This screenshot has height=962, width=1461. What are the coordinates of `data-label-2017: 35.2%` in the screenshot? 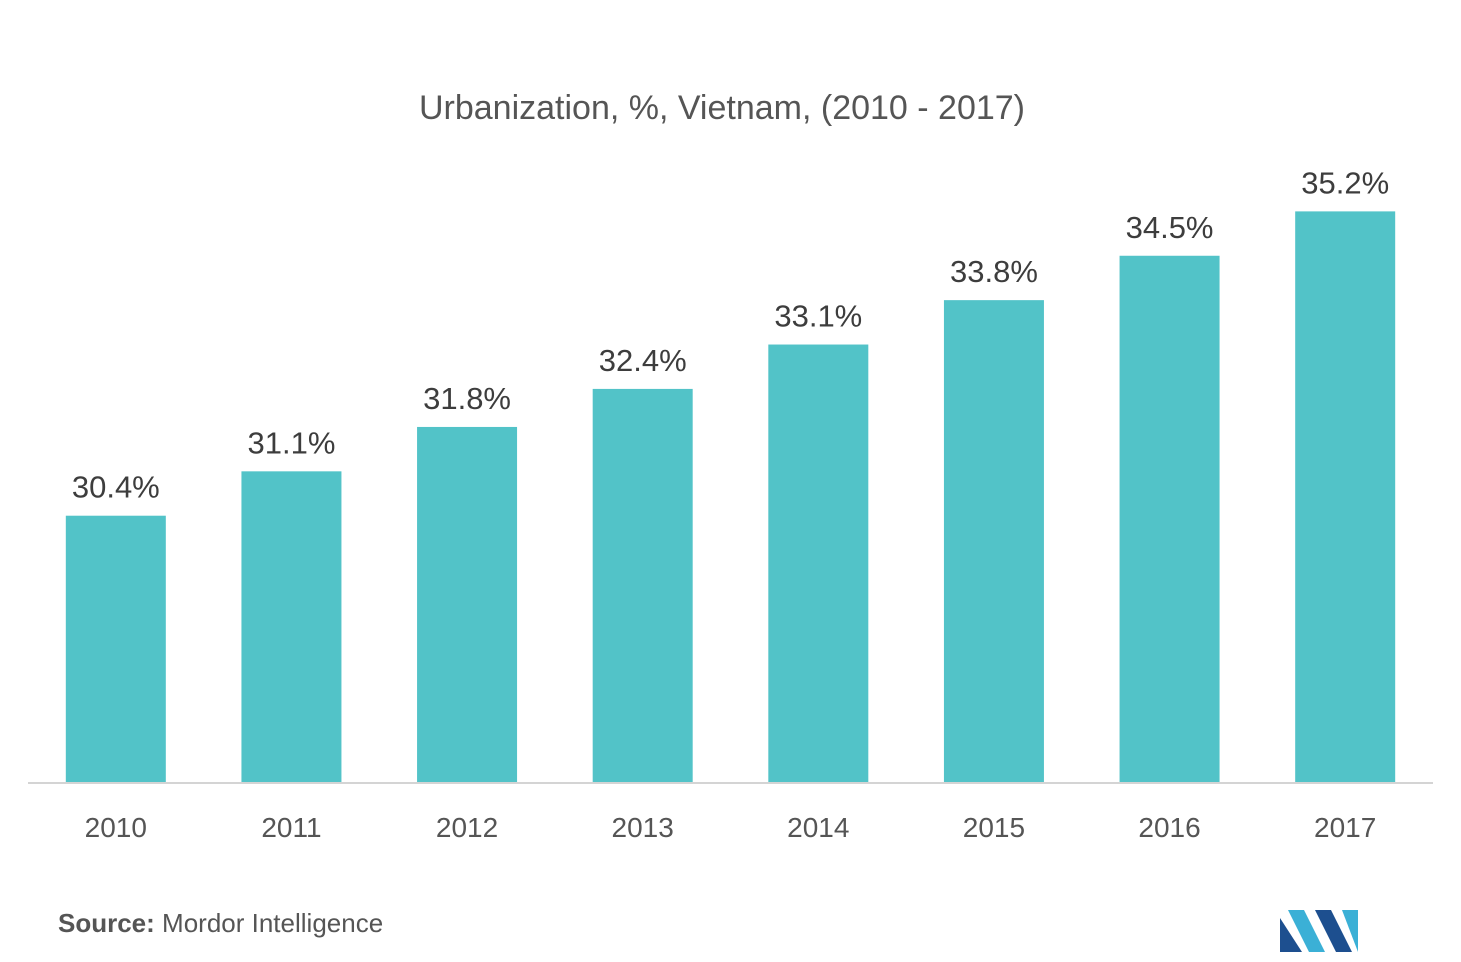 It's located at (1345, 182).